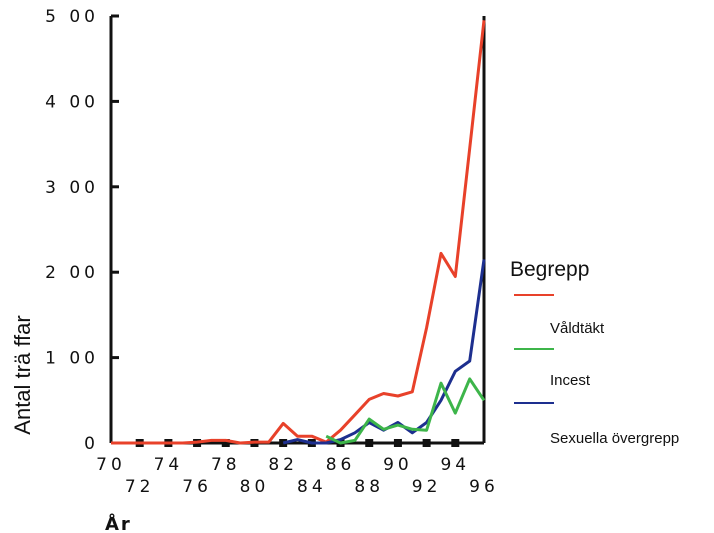 This screenshot has height=533, width=714. Describe the element at coordinates (550, 269) in the screenshot. I see `legend-title: Begrepp` at that location.